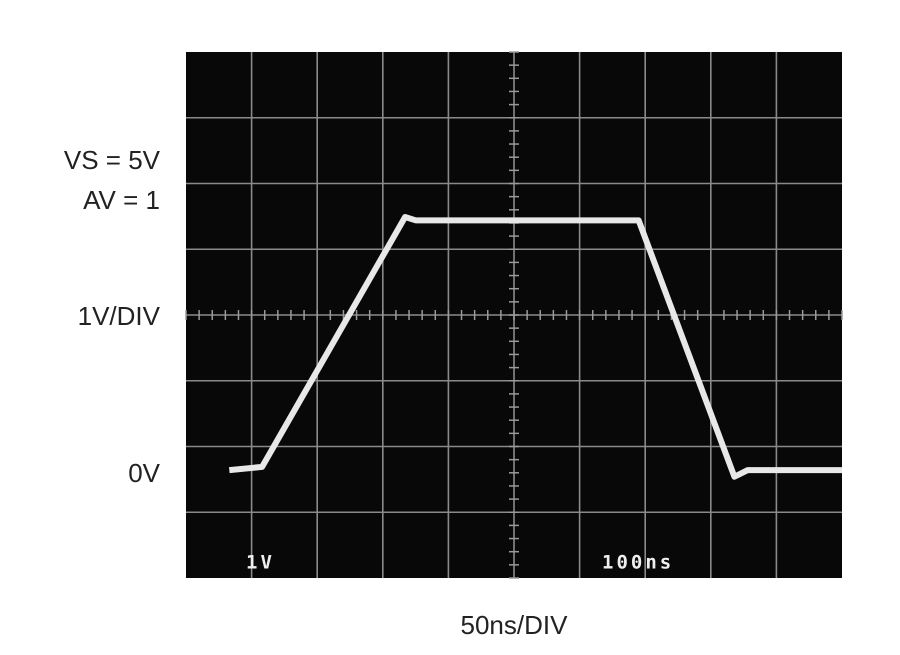 This screenshot has width=900, height=655. I want to click on screen-volts-label: 1V, so click(260, 563).